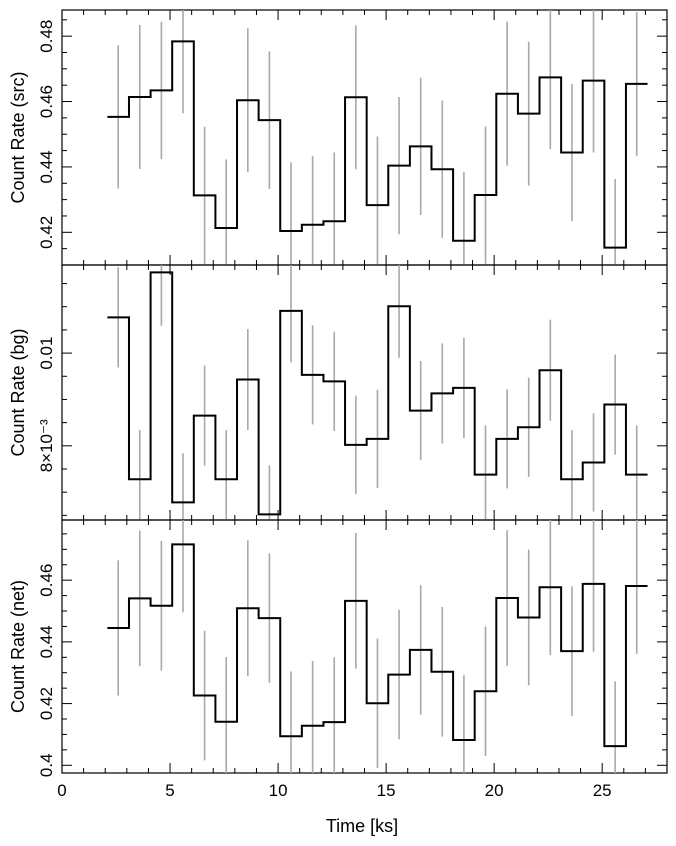 This screenshot has height=846, width=676. I want to click on y-tick-label: 0.48, so click(46, 36).